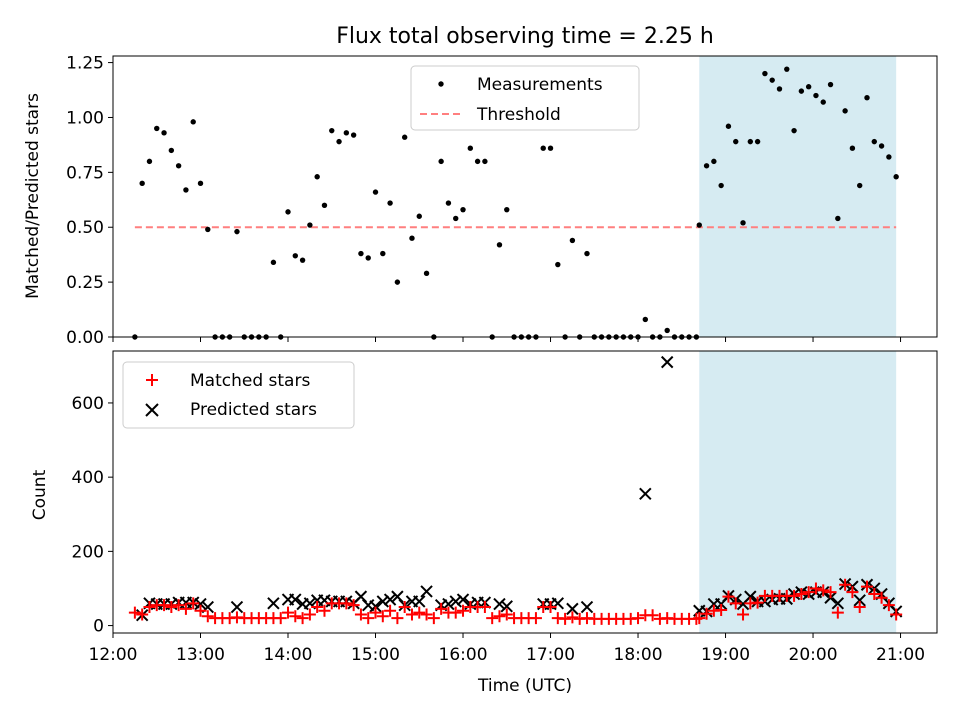 The width and height of the screenshot is (960, 720). What do you see at coordinates (550, 655) in the screenshot?
I see `x-tick-label: 17:00` at bounding box center [550, 655].